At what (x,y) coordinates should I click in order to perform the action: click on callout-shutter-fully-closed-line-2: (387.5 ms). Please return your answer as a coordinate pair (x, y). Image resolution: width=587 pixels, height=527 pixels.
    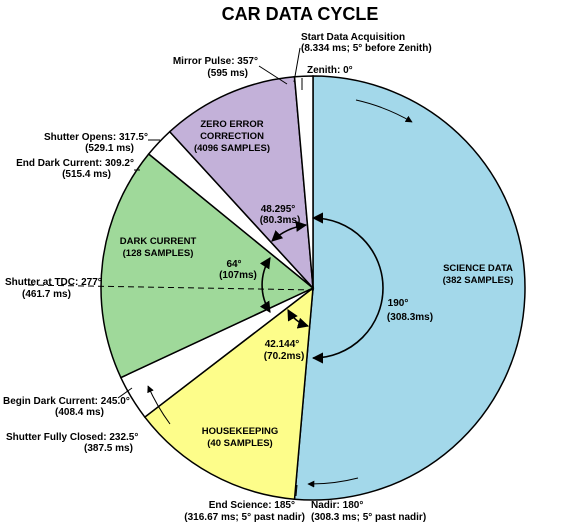
    Looking at the image, I should click on (108, 448).